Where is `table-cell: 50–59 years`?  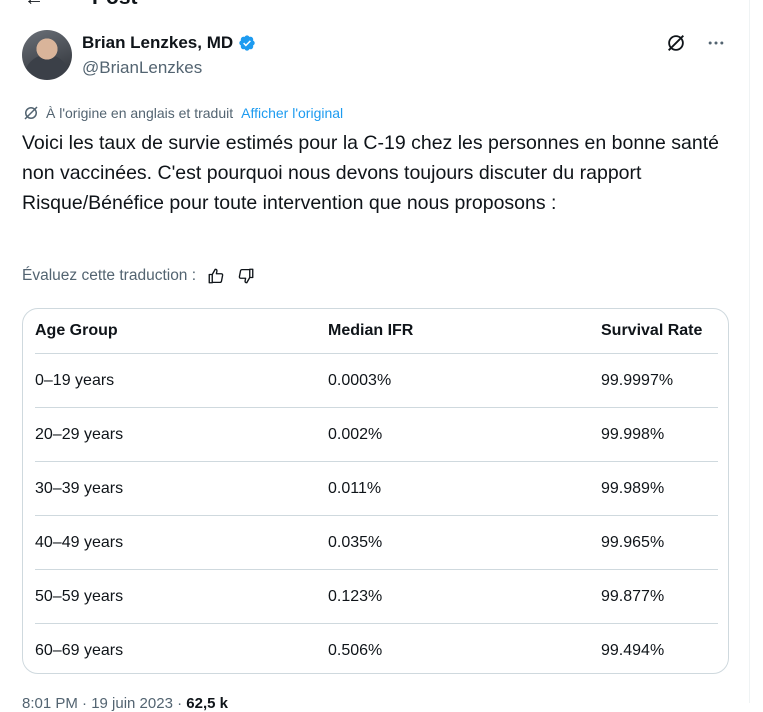
table-cell: 50–59 years is located at coordinates (181, 596).